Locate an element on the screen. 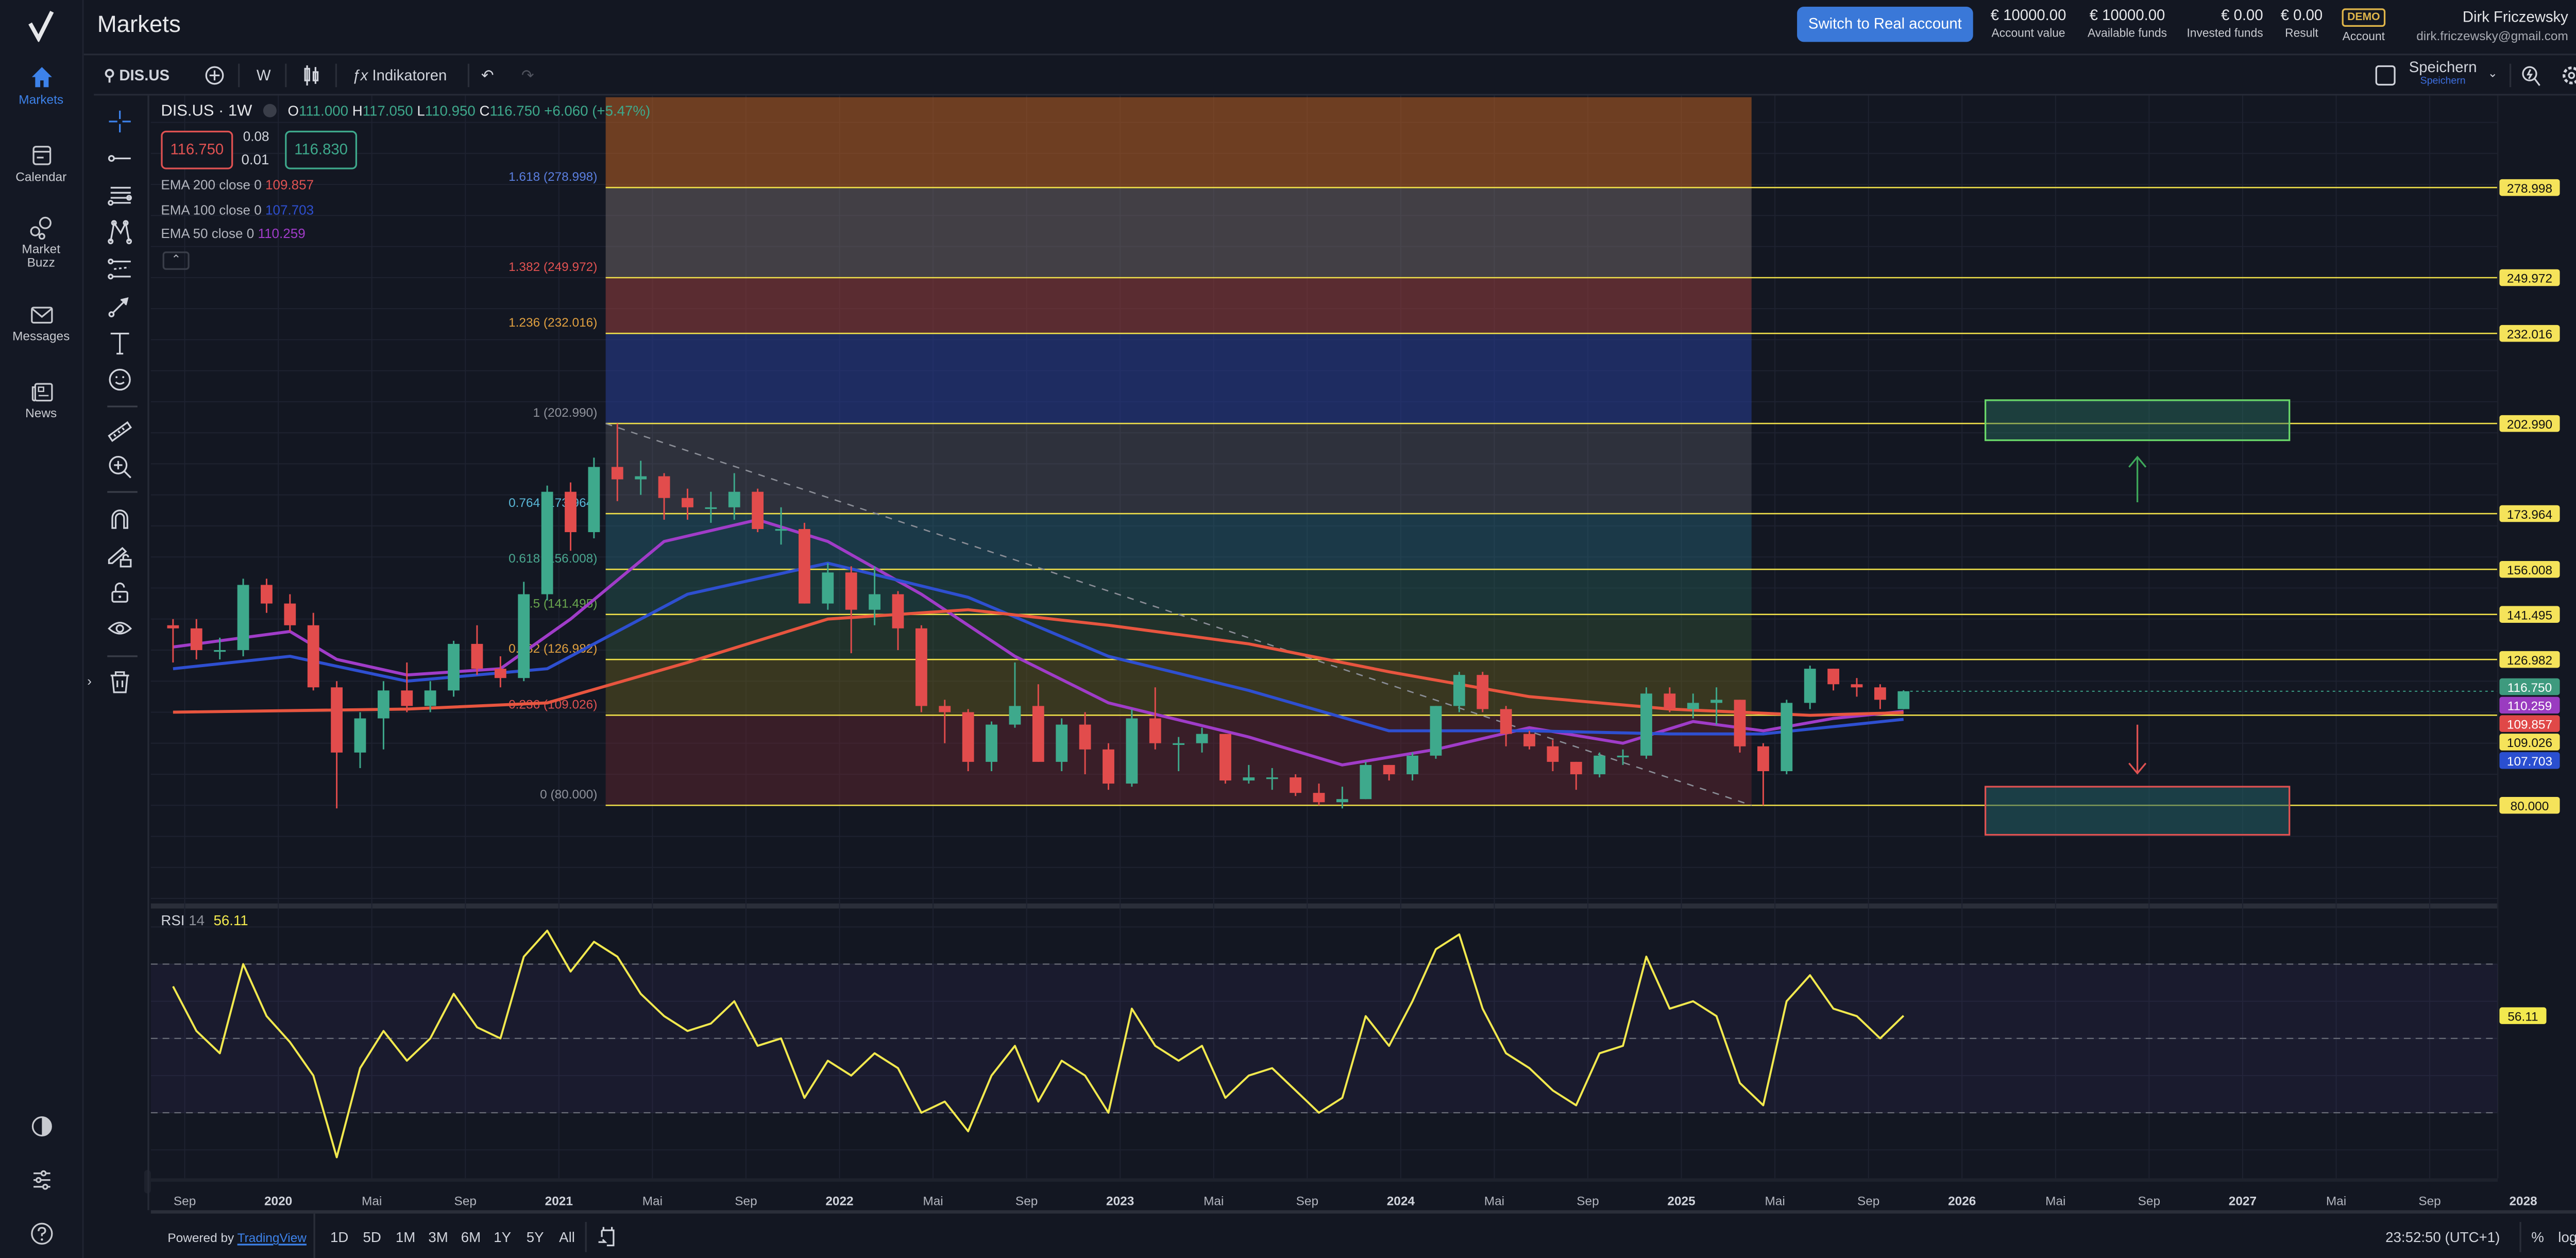  nav-item-calendar: Calendar is located at coordinates (41, 163).